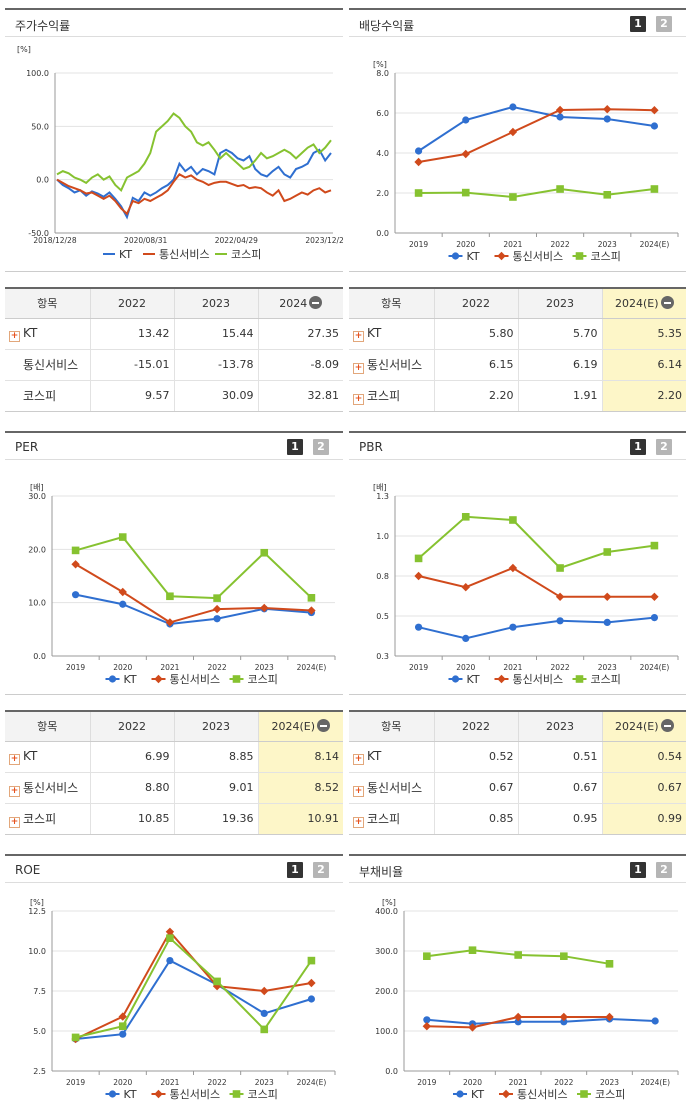 The image size is (691, 1115). What do you see at coordinates (37, 911) in the screenshot?
I see `y-tick-label: 12.5` at bounding box center [37, 911].